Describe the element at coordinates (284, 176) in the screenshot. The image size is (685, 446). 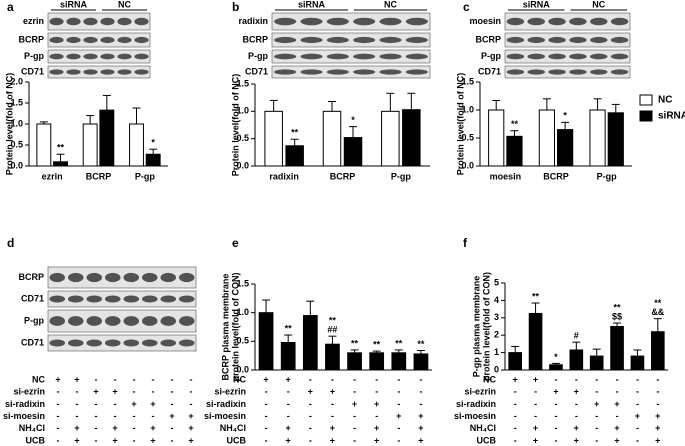
I see `x-tick-label: radixin` at that location.